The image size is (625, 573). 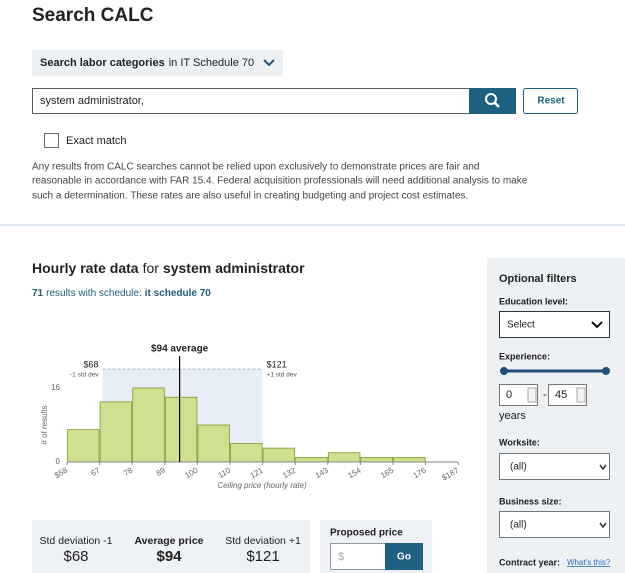 I want to click on category-label: Search labor categories, so click(x=102, y=63).